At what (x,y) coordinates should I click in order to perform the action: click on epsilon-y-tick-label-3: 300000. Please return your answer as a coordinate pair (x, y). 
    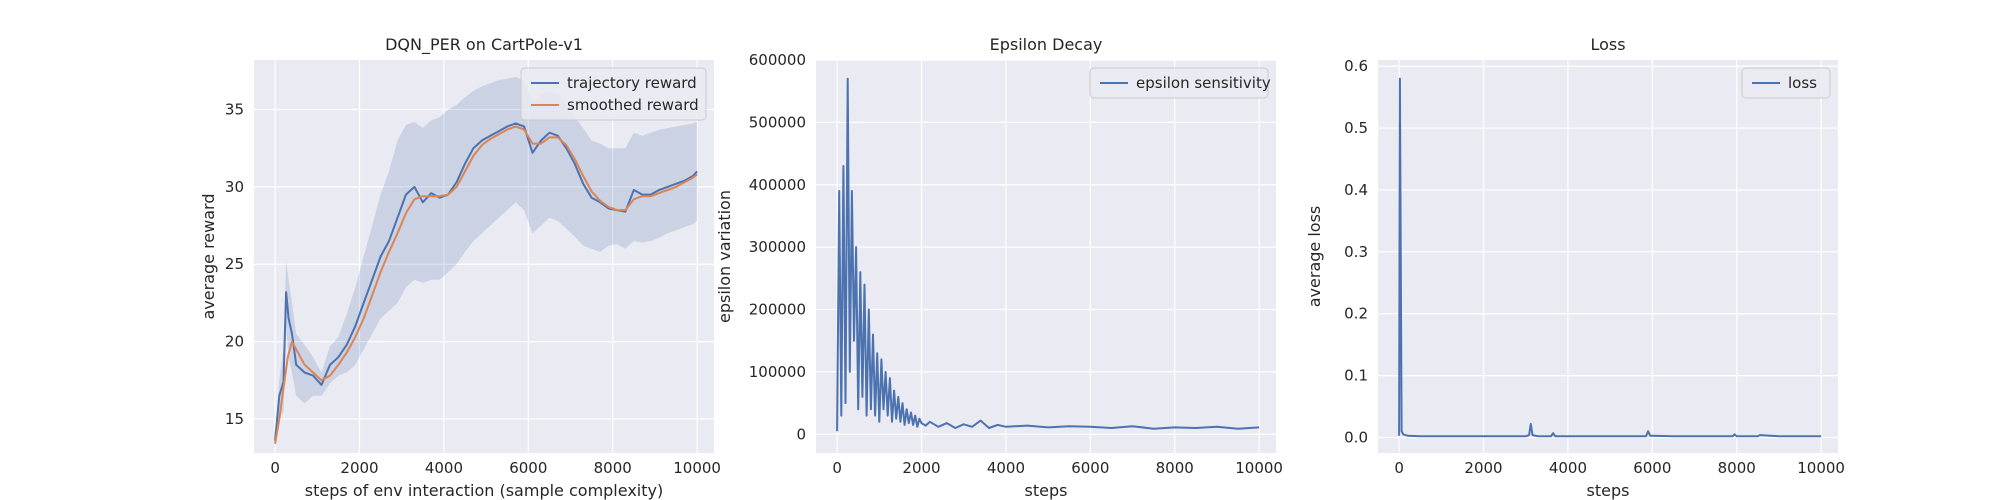
    Looking at the image, I should click on (777, 247).